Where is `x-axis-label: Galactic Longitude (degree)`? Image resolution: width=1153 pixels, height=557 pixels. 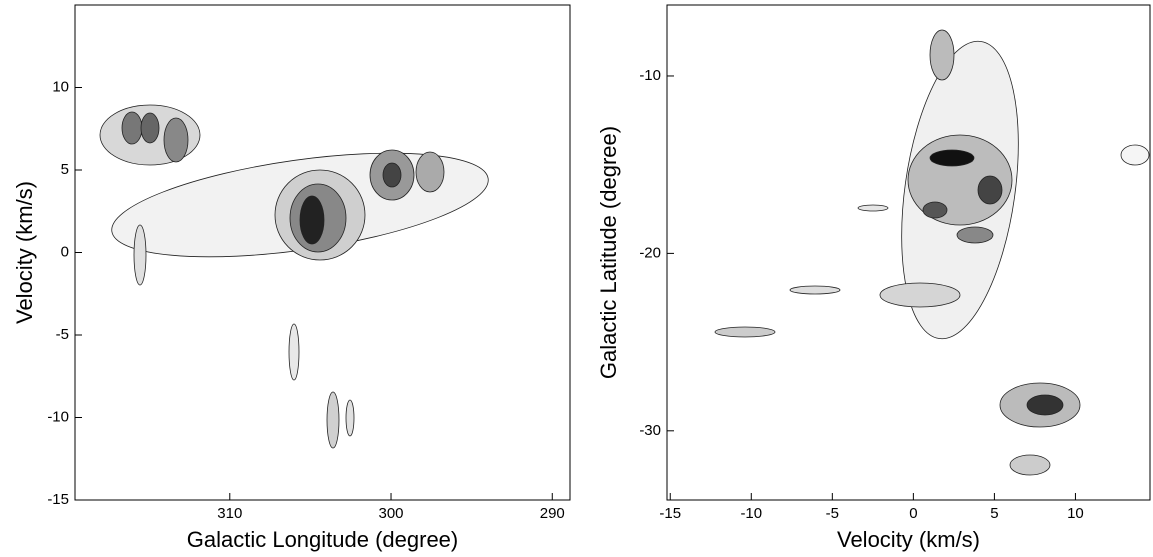
x-axis-label: Galactic Longitude (degree) is located at coordinates (323, 539).